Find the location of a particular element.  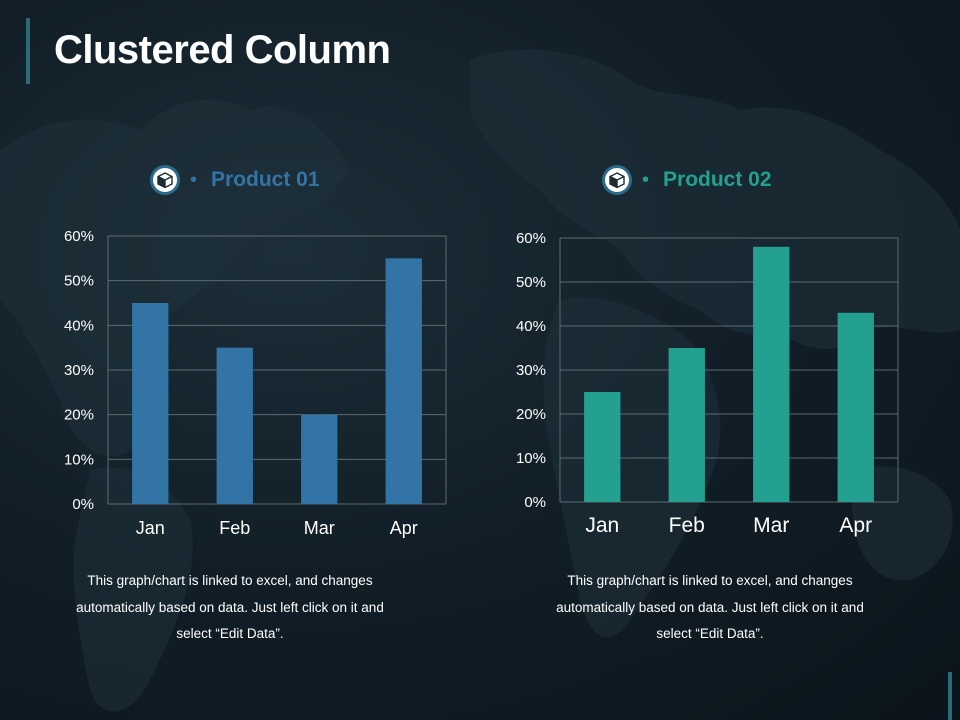

legend-label: Product 01 is located at coordinates (265, 179).